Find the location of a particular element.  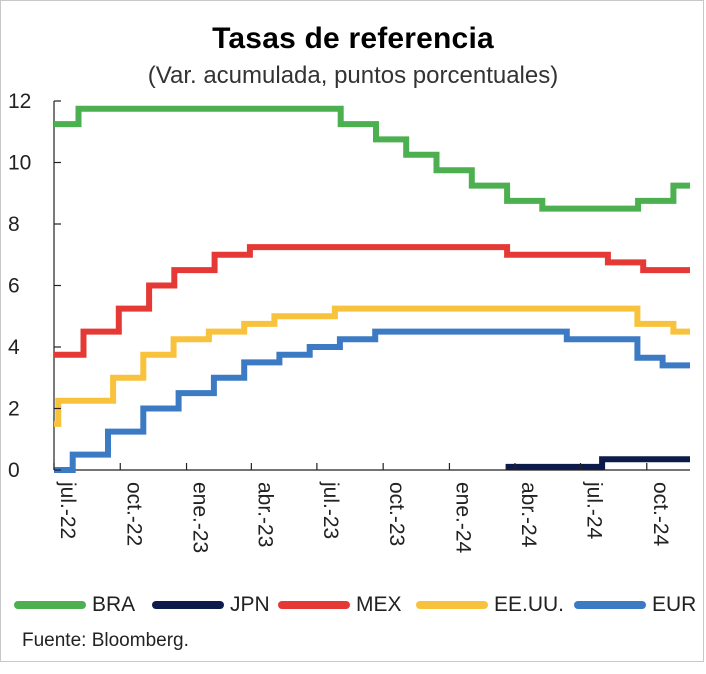

legend-item-jpn: JPN is located at coordinates (211, 605).